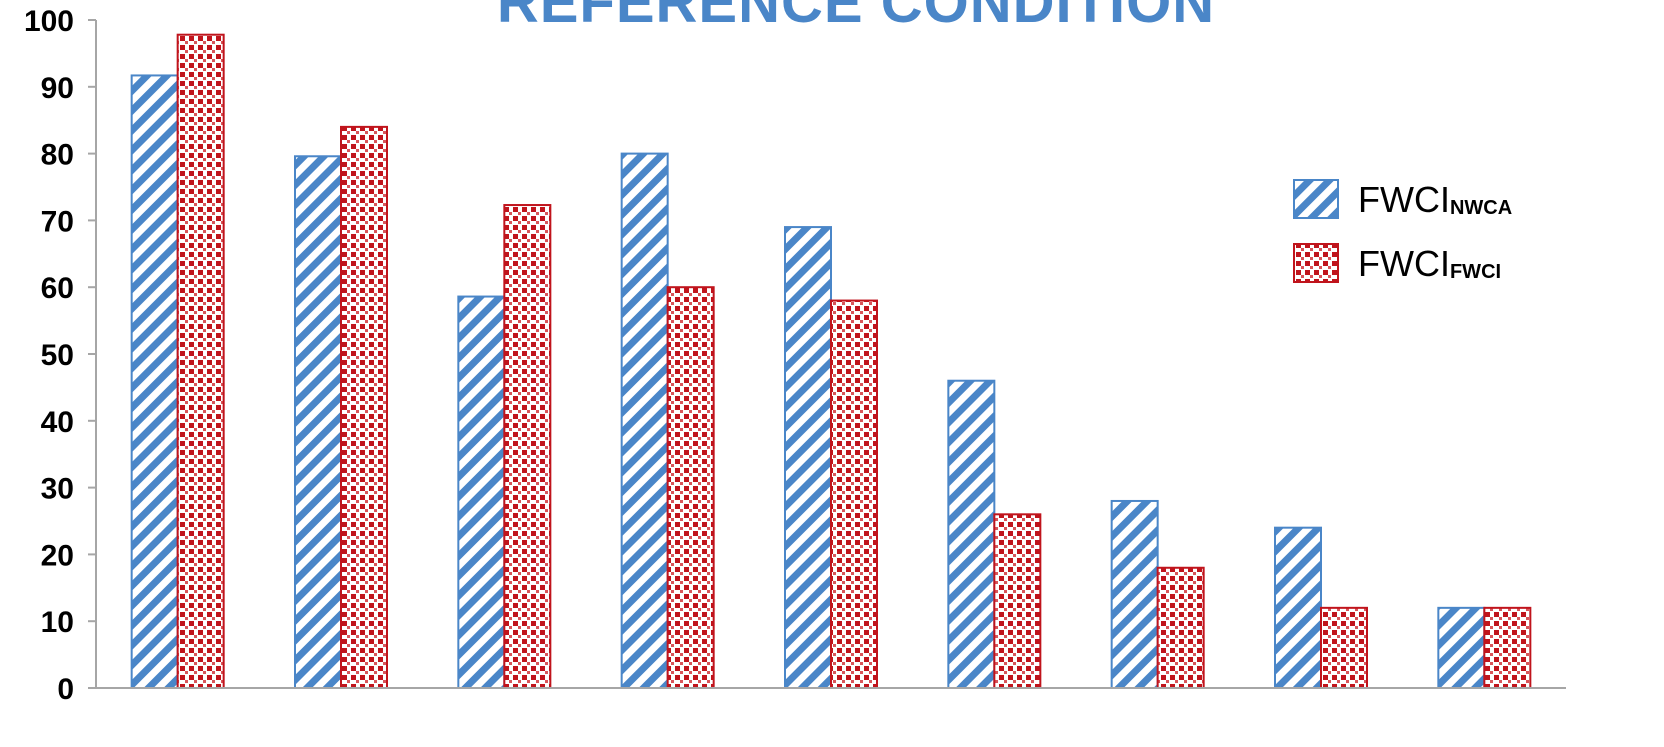  I want to click on y-tick-label: 0, so click(65, 689).